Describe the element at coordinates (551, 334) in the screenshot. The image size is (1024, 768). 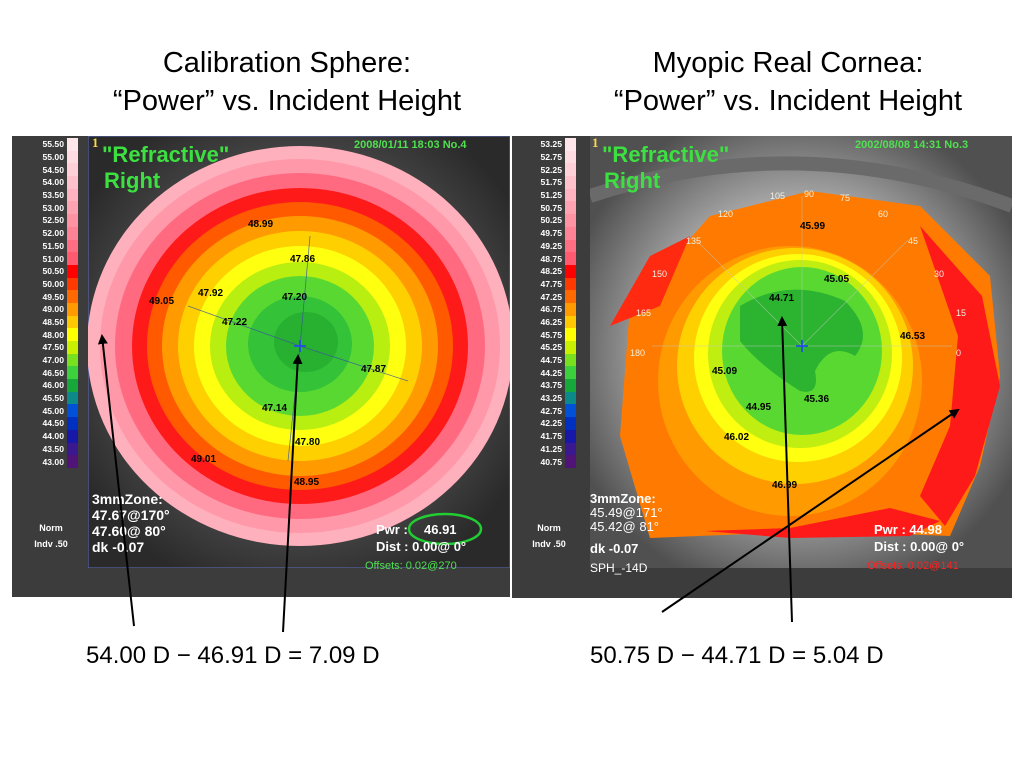
I see `scale-value: 45.75` at that location.